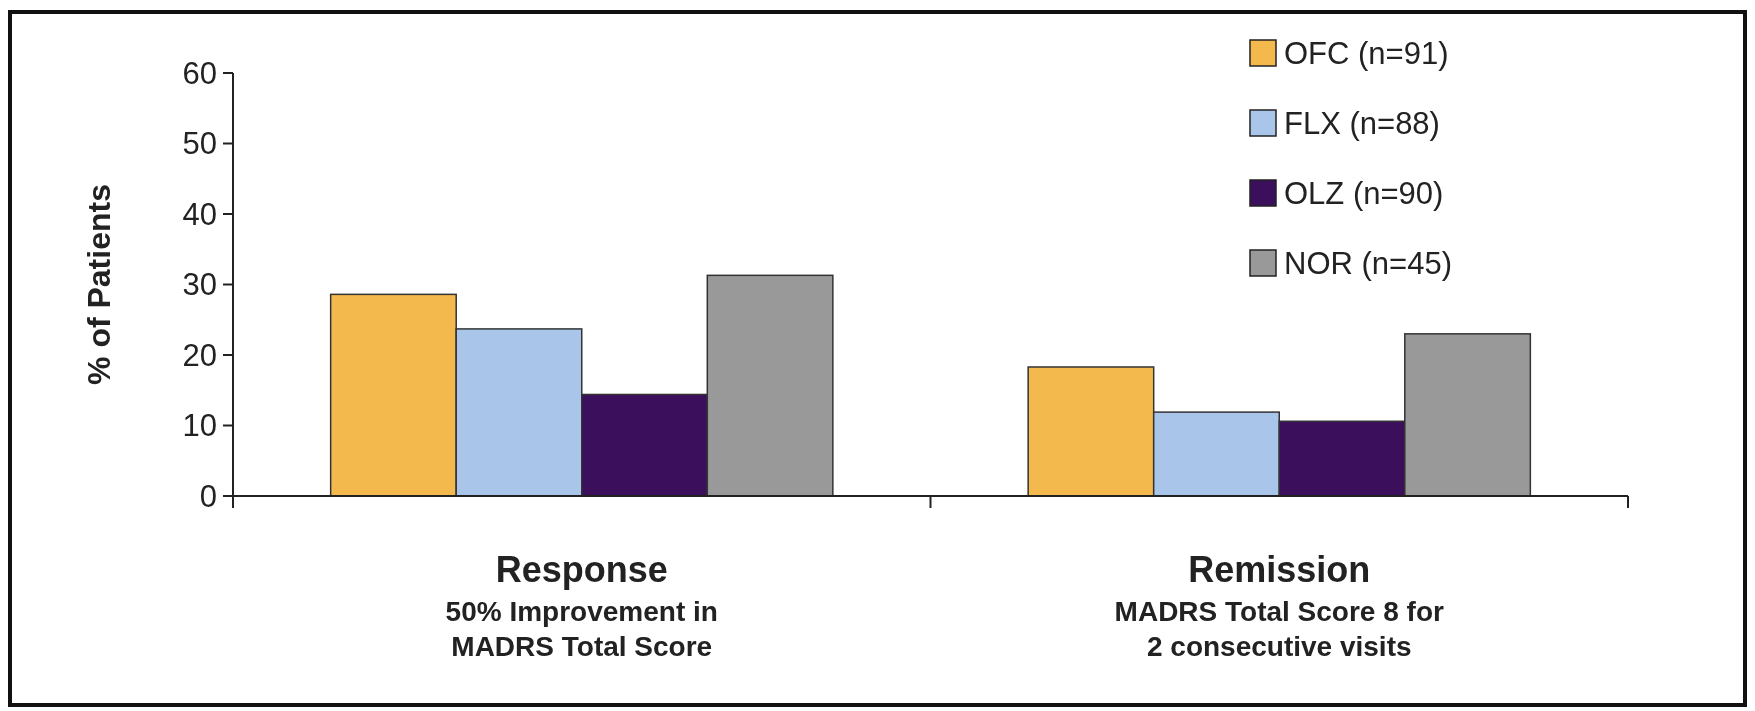 The image size is (1755, 711). Describe the element at coordinates (199, 73) in the screenshot. I see `y-tick-label: 60` at that location.